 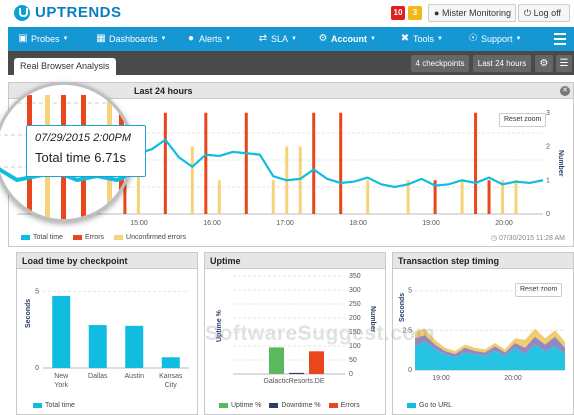 I want to click on uptime-legend: Uptime % Downtime % Errors, so click(x=289, y=405).